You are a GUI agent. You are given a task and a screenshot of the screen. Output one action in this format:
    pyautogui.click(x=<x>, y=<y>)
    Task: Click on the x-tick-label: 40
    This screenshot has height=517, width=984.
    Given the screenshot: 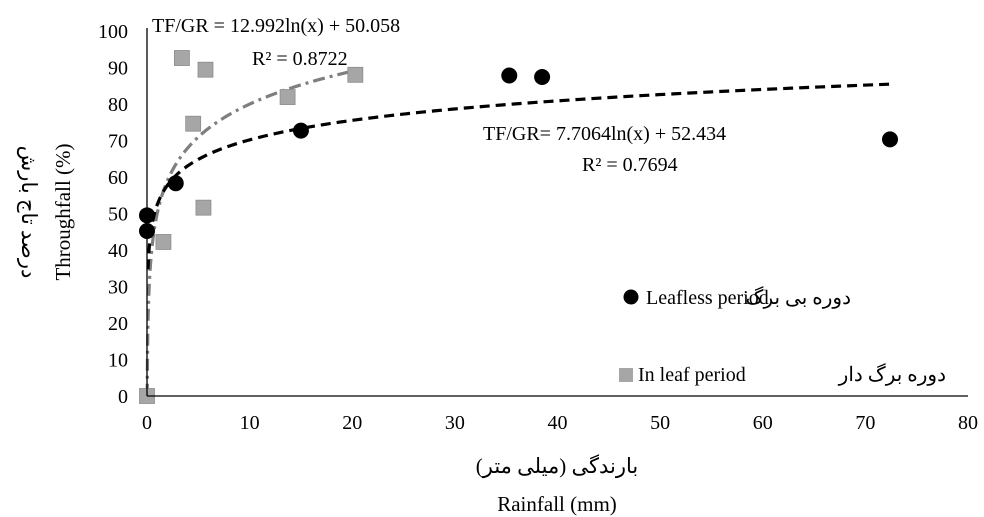 What is the action you would take?
    pyautogui.click(x=558, y=423)
    